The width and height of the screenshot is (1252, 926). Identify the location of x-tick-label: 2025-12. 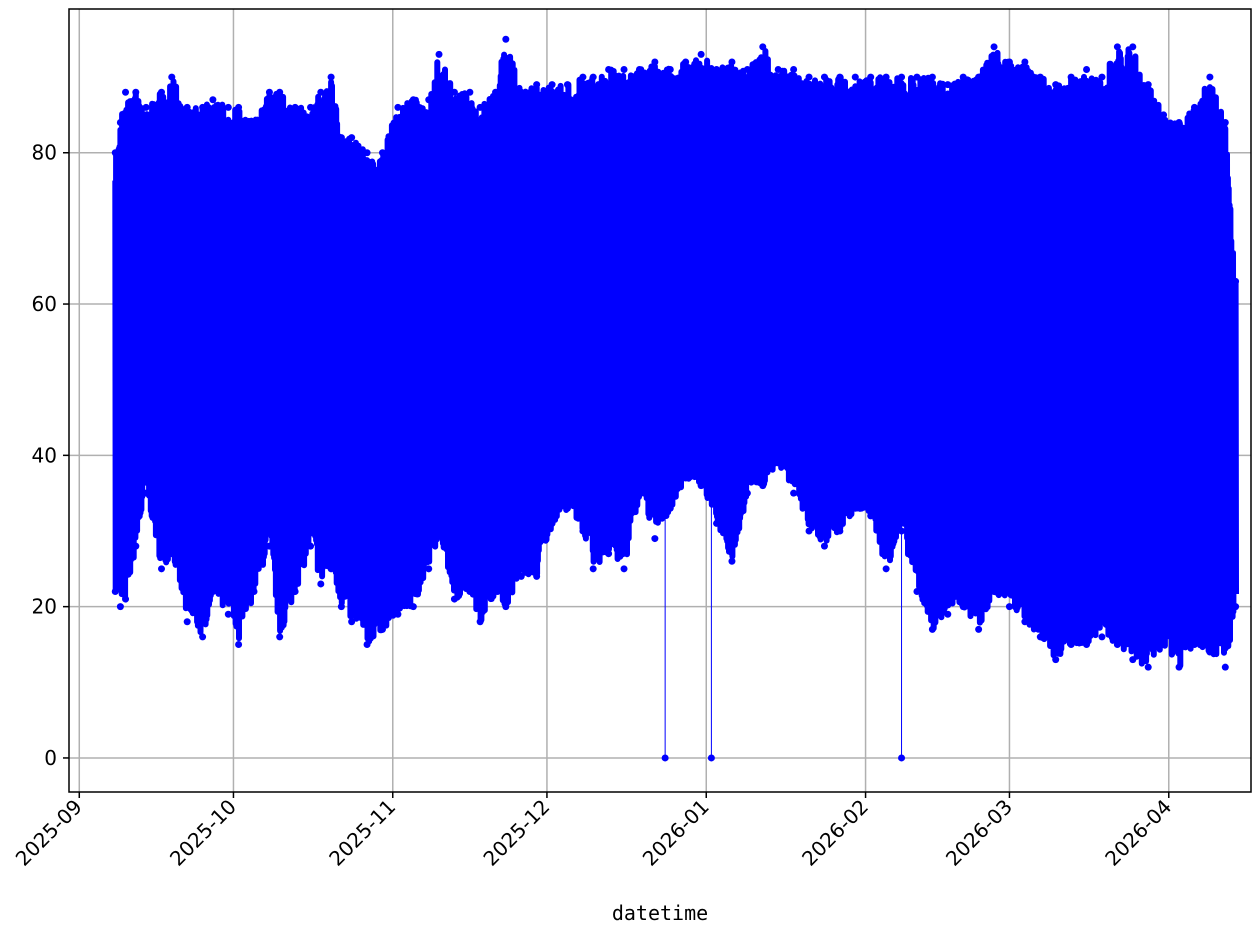
(516, 833).